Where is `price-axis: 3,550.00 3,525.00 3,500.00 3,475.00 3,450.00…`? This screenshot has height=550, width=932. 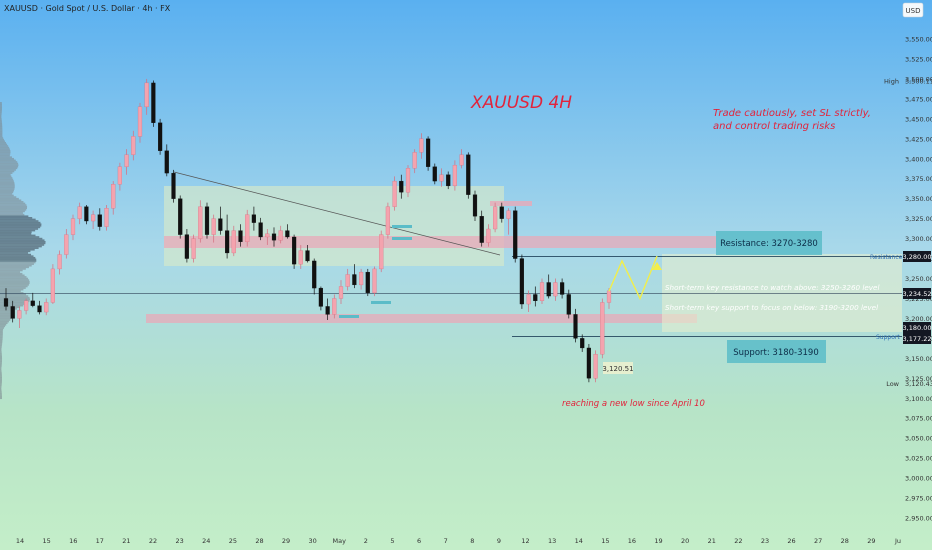
price-axis: 3,550.00 3,525.00 3,500.00 3,475.00 3,450.00… is located at coordinates (918, 279).